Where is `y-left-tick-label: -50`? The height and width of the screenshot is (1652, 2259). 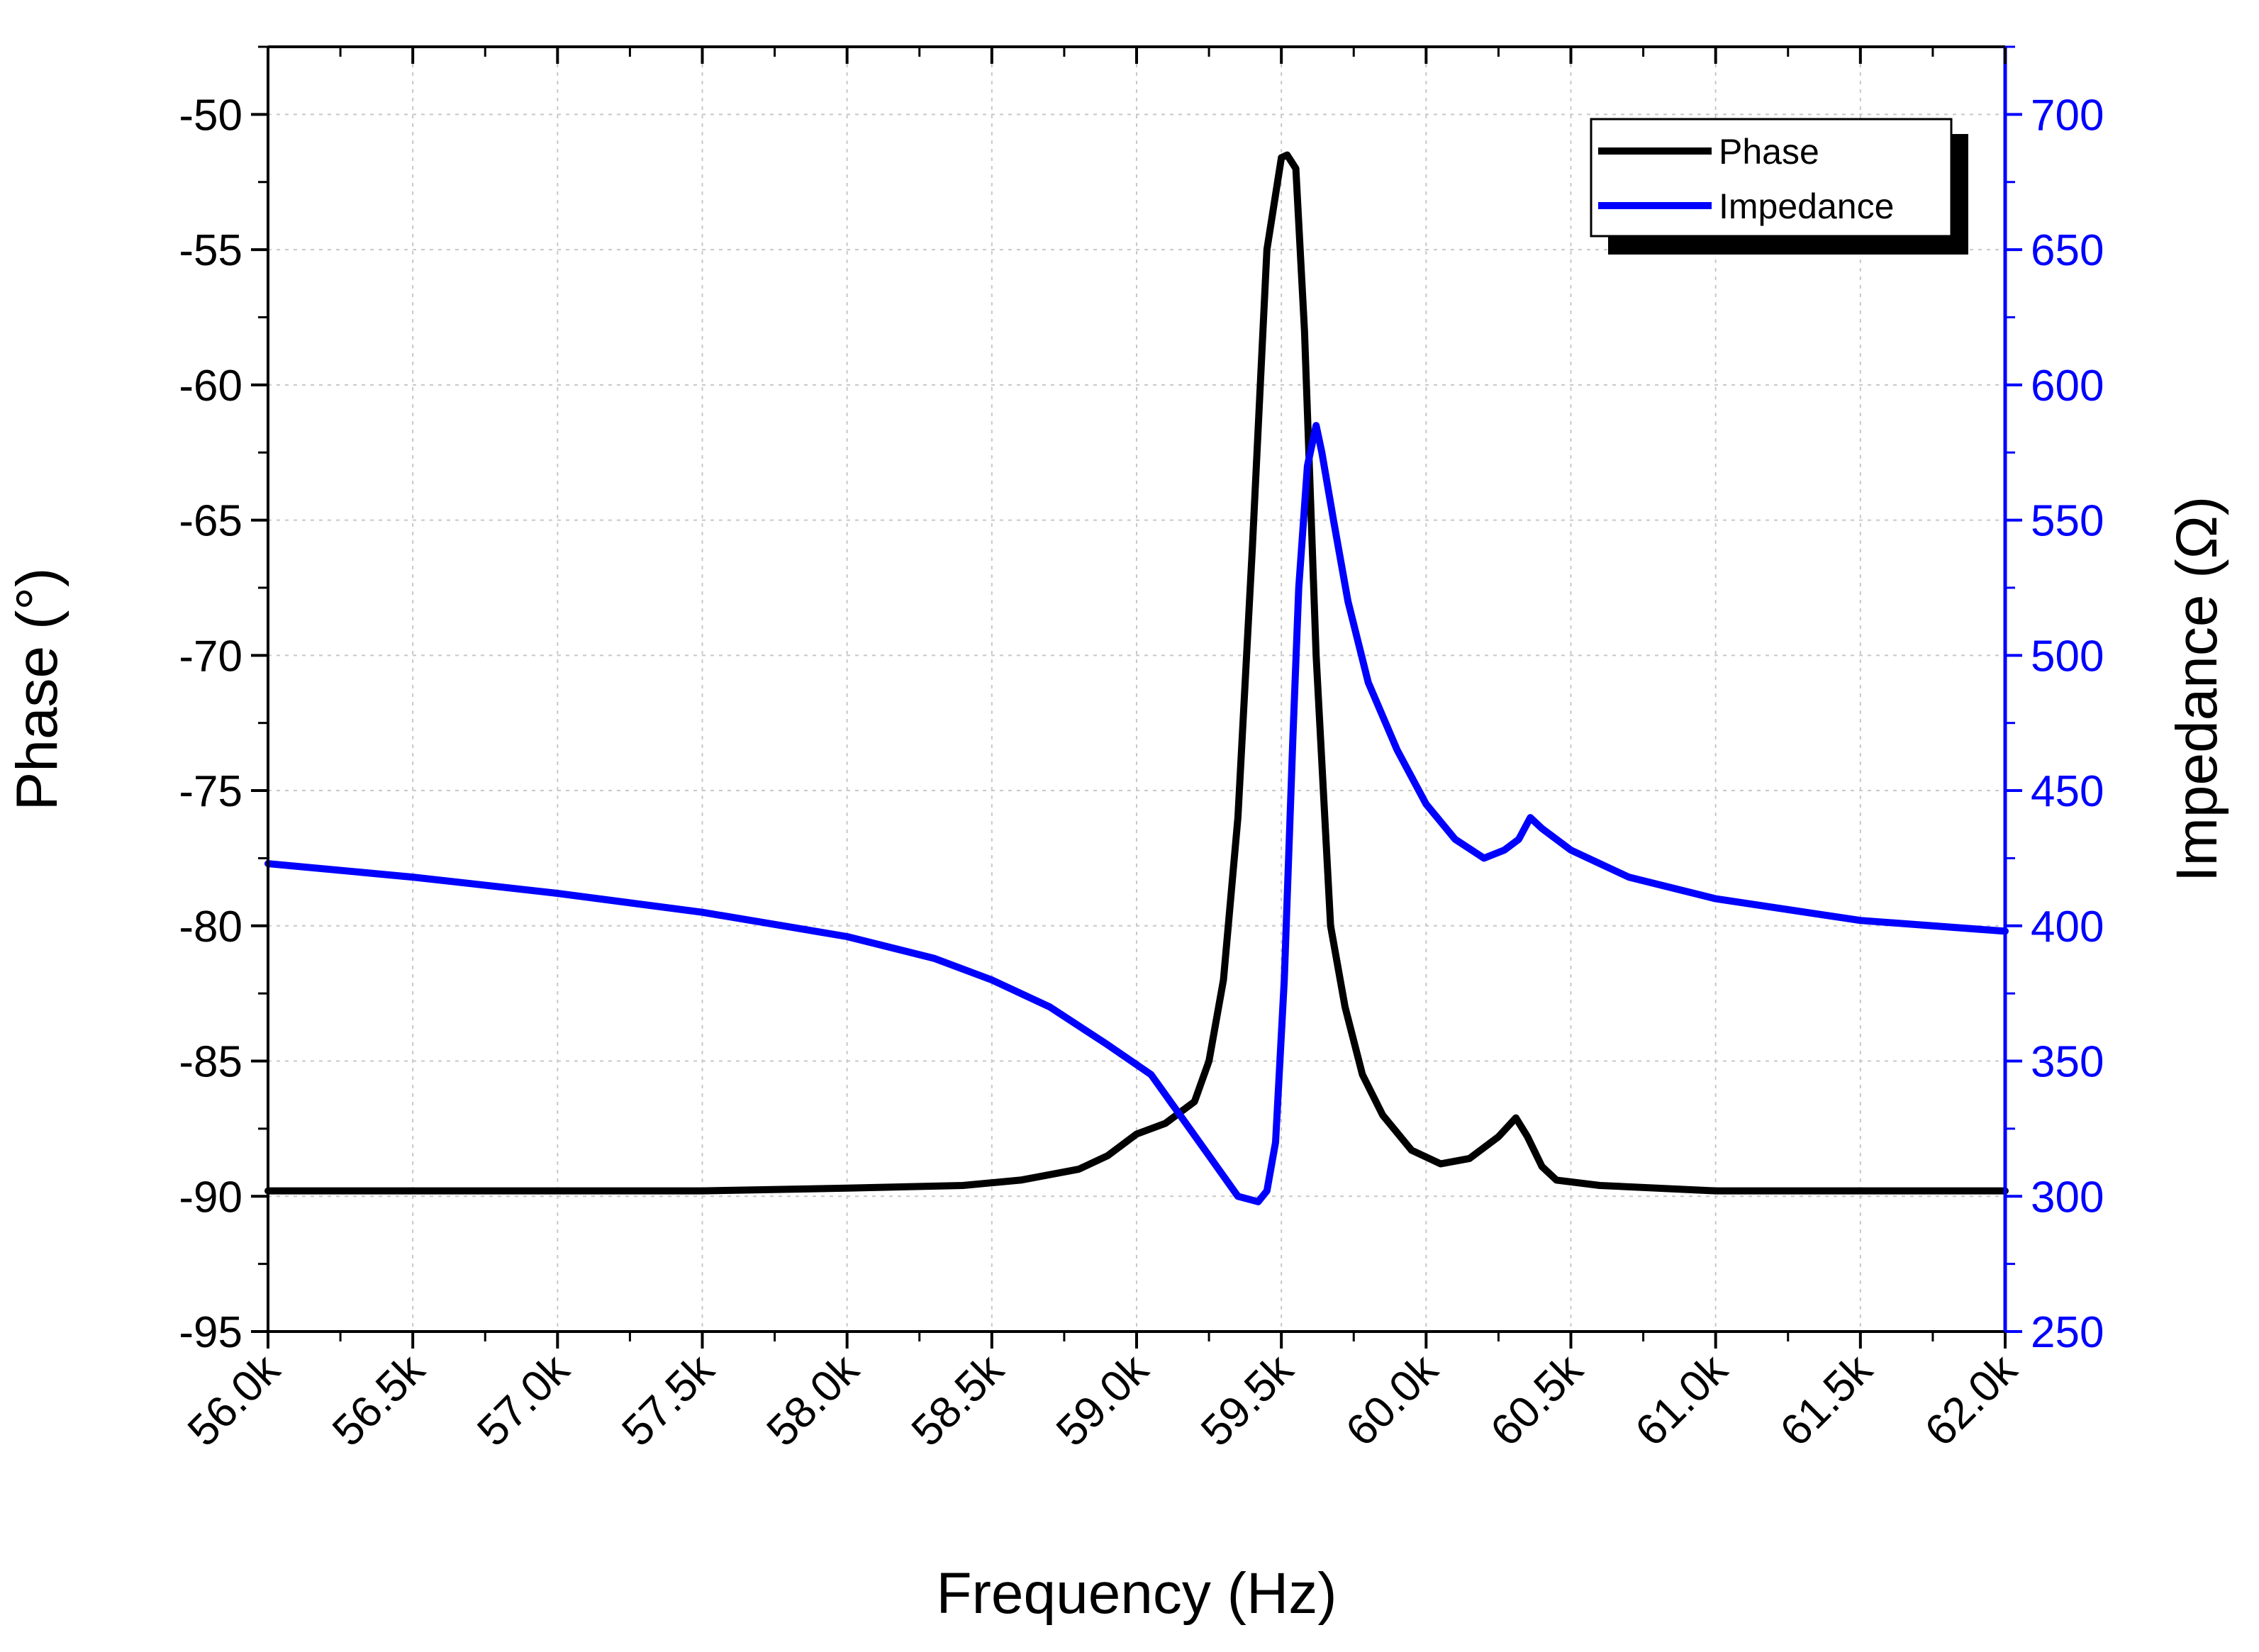
y-left-tick-label: -50 is located at coordinates (210, 116).